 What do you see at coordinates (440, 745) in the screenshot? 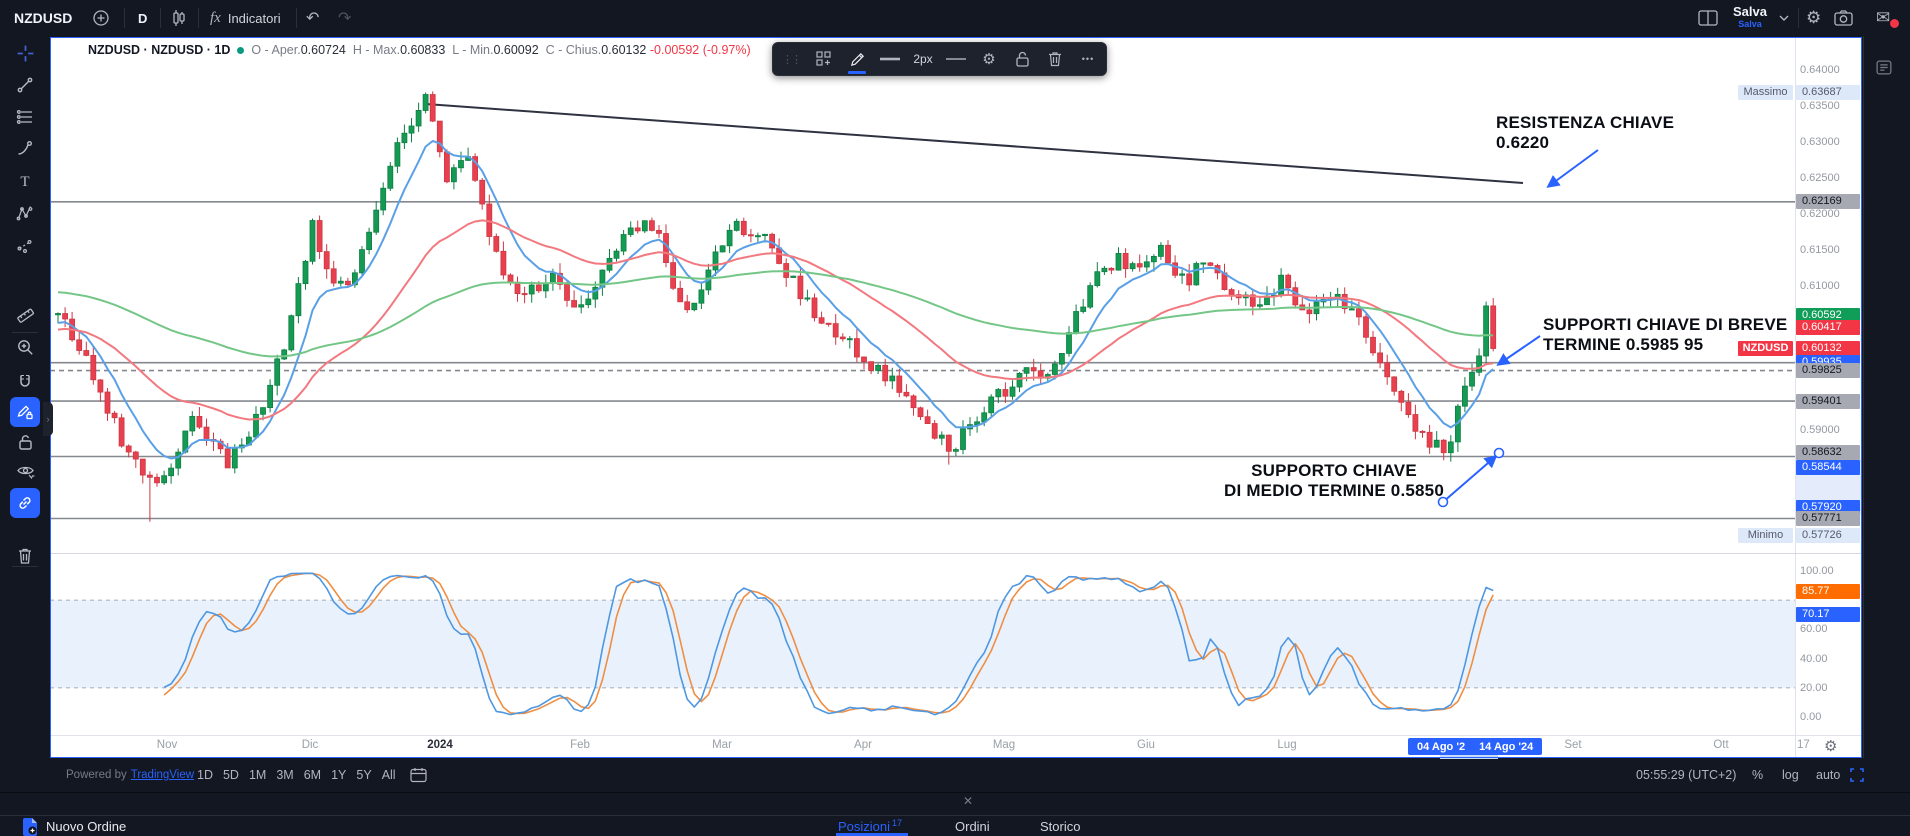
I see `time-axis-label: 2024` at bounding box center [440, 745].